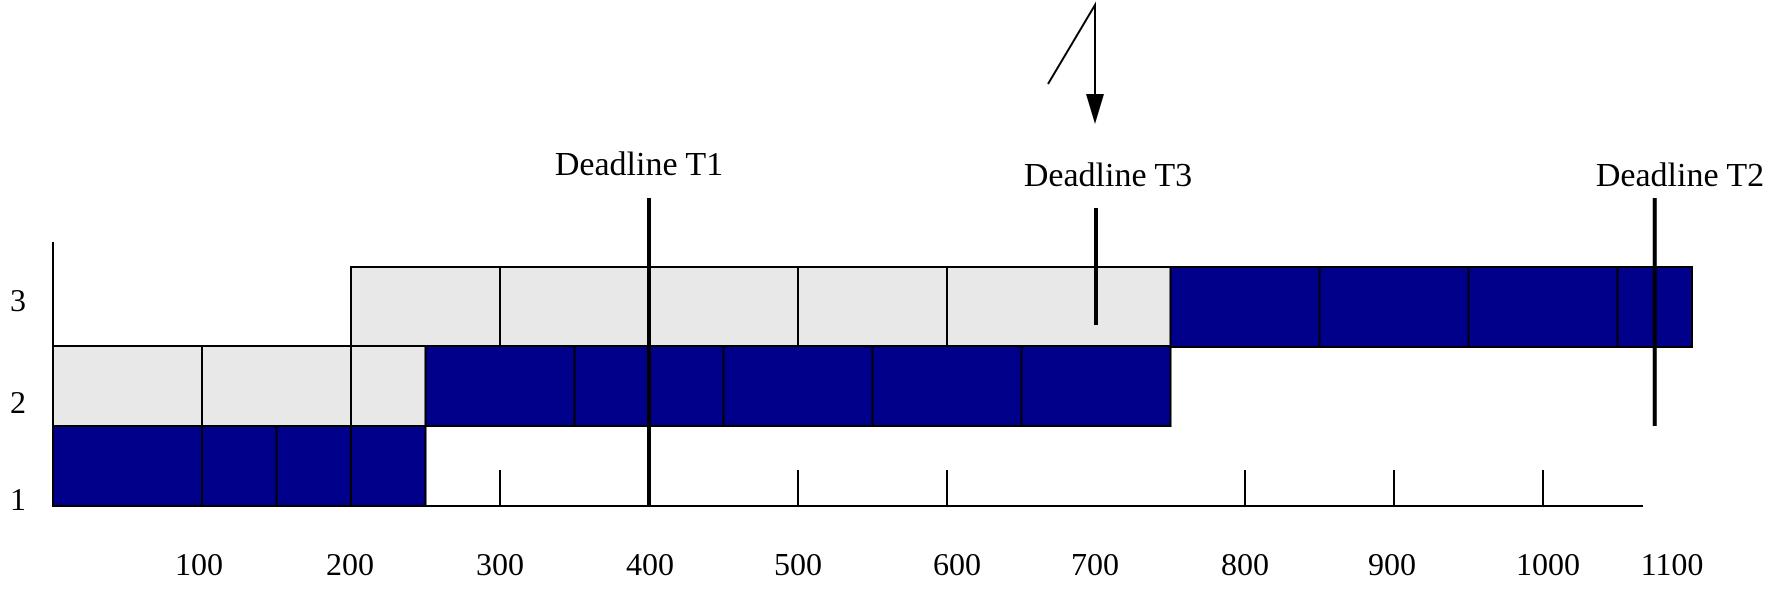 The image size is (1790, 596). I want to click on ticks-layer, so click(1021, 488).